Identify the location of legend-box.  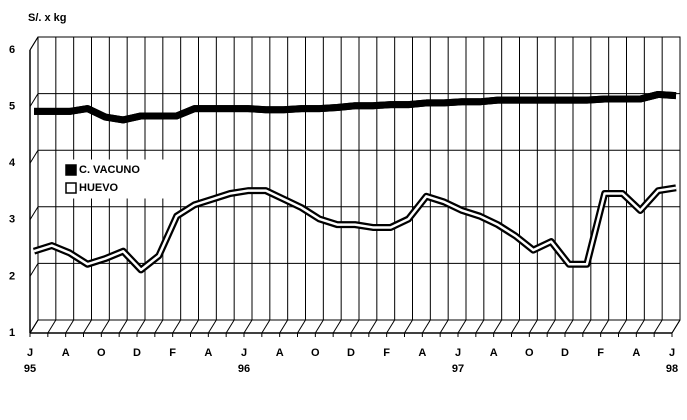
(114, 179).